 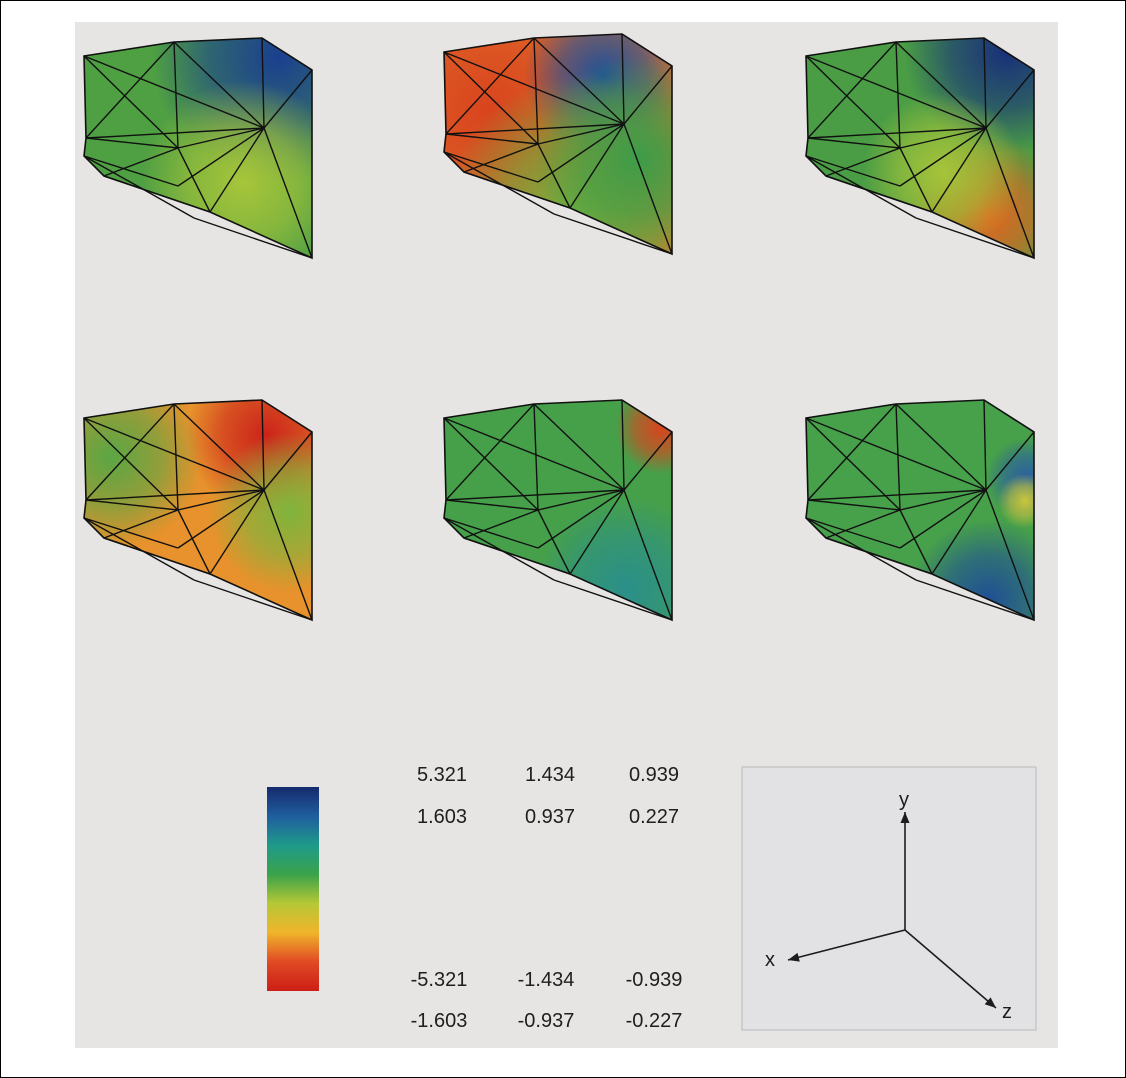 I want to click on axes-box, so click(x=889, y=898).